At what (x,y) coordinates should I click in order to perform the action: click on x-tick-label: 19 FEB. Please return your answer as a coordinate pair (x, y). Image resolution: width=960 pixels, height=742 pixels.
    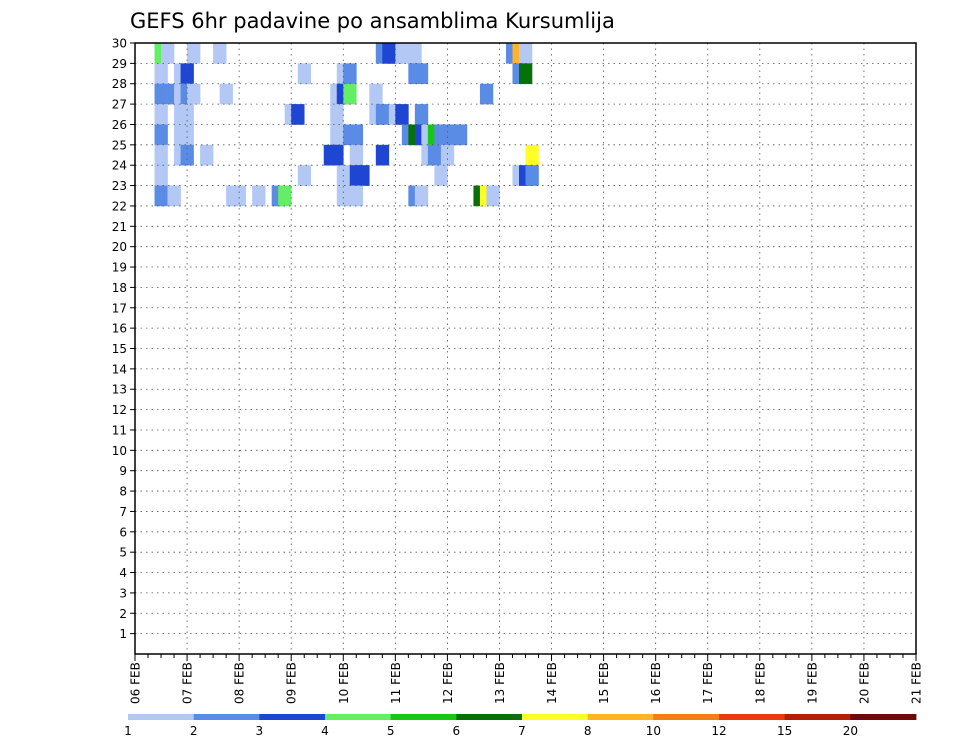
    Looking at the image, I should click on (812, 683).